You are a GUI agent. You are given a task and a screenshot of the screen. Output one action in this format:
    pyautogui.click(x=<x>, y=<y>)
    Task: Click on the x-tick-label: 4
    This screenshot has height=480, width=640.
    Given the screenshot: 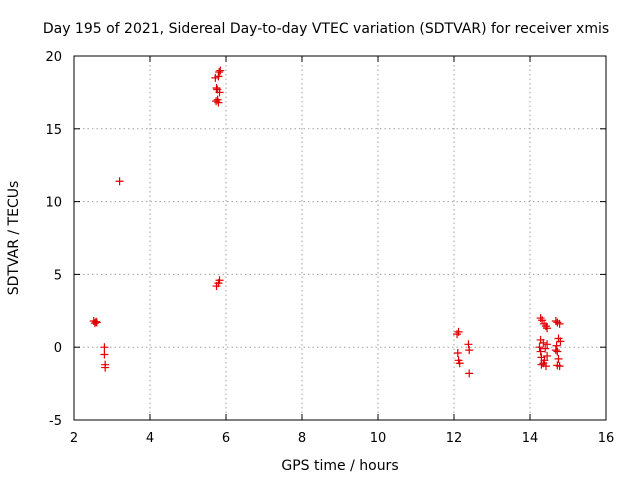 What is the action you would take?
    pyautogui.click(x=150, y=438)
    